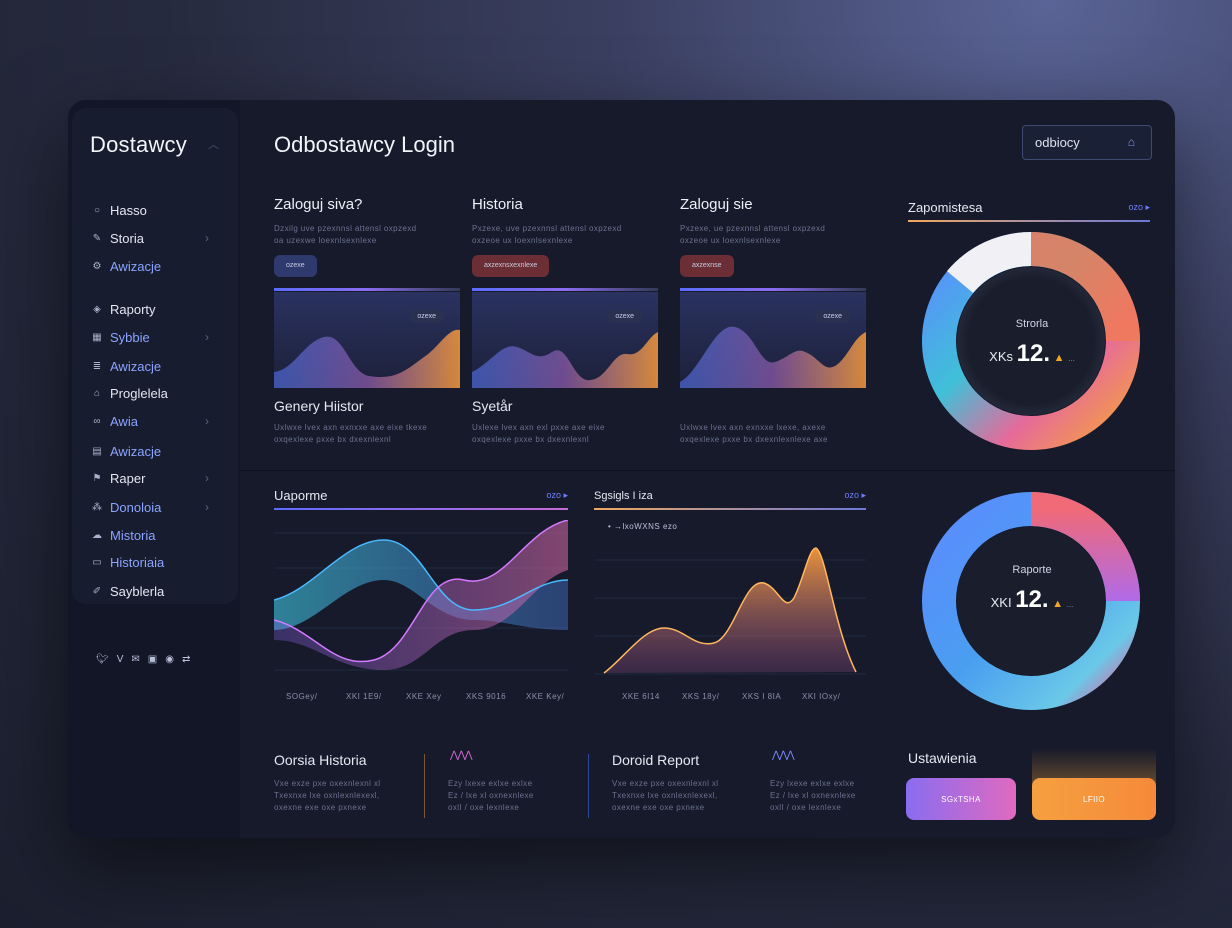 The image size is (1232, 928). I want to click on card-pill-button: ozexe, so click(295, 266).